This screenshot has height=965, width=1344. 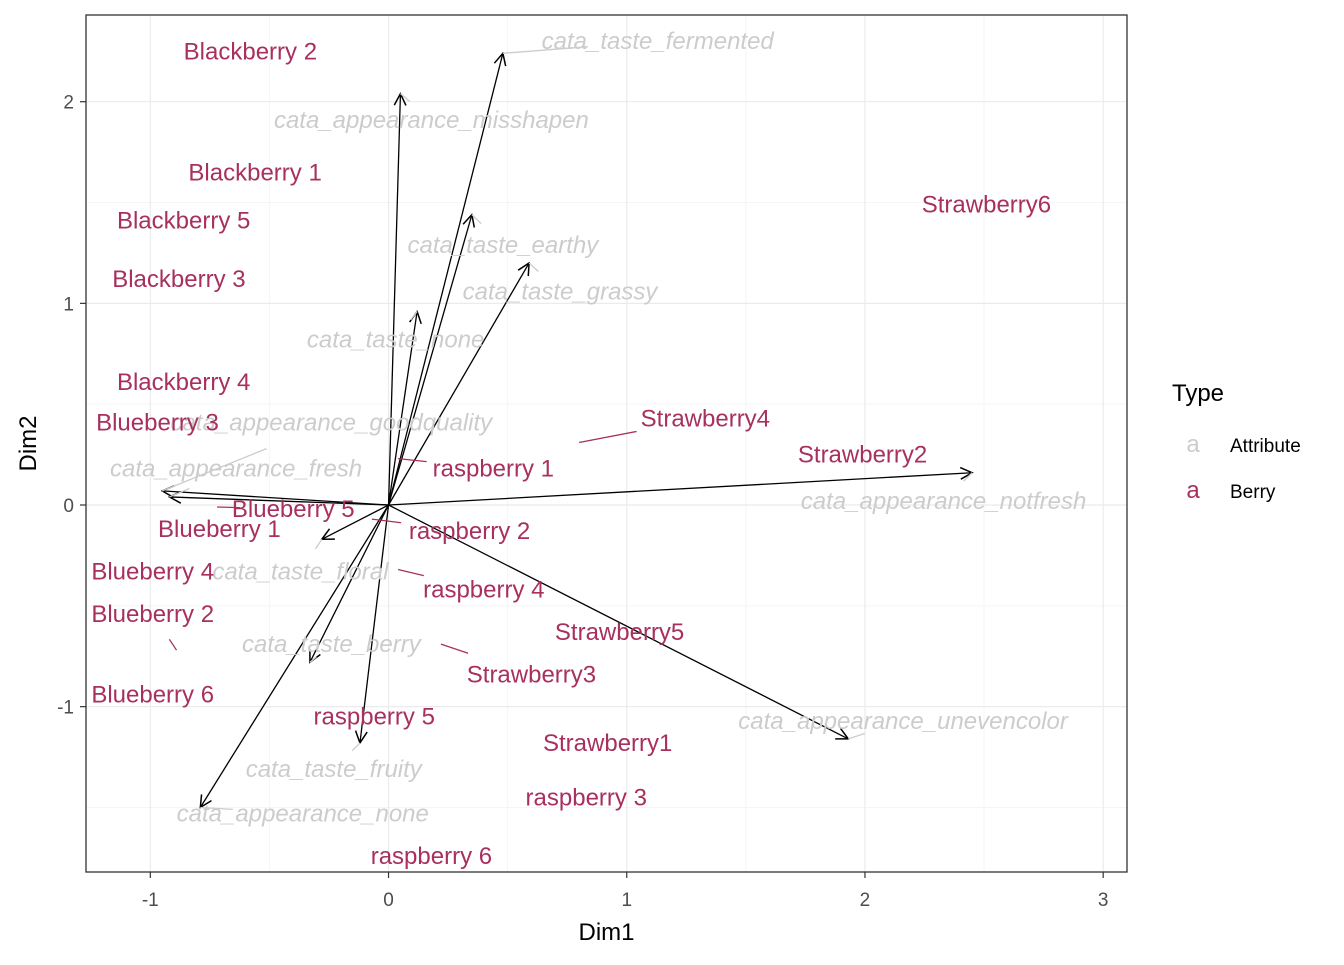 I want to click on x-tick-label: 2, so click(x=865, y=900).